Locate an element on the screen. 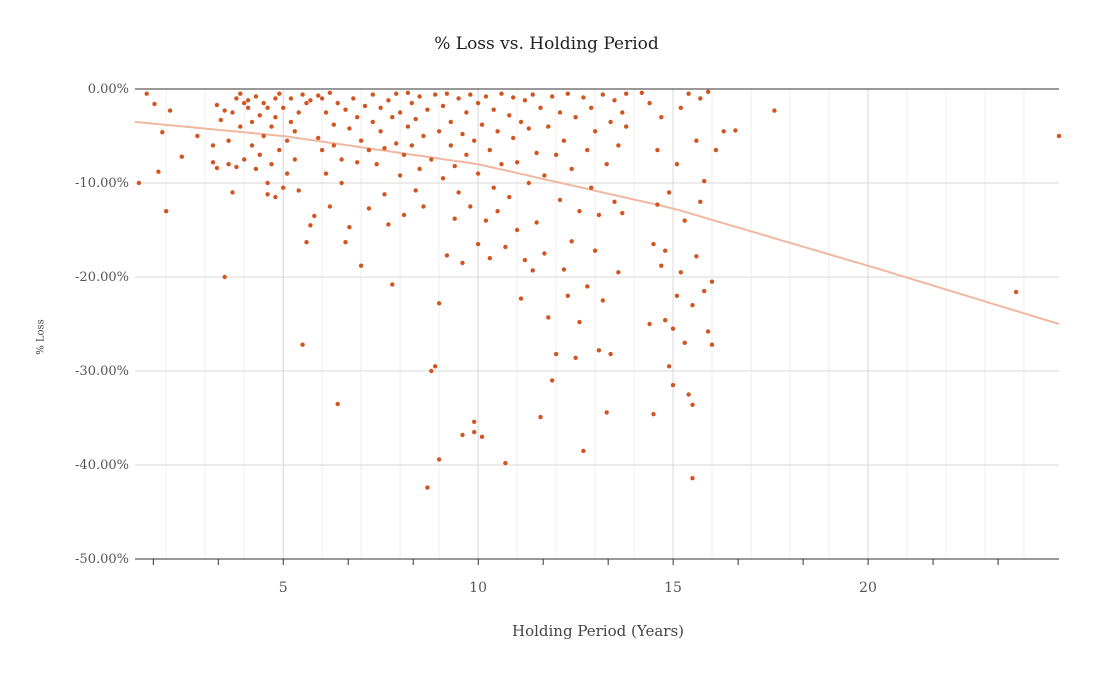 This screenshot has width=1093, height=677. x-tick-label: 20 is located at coordinates (868, 588).